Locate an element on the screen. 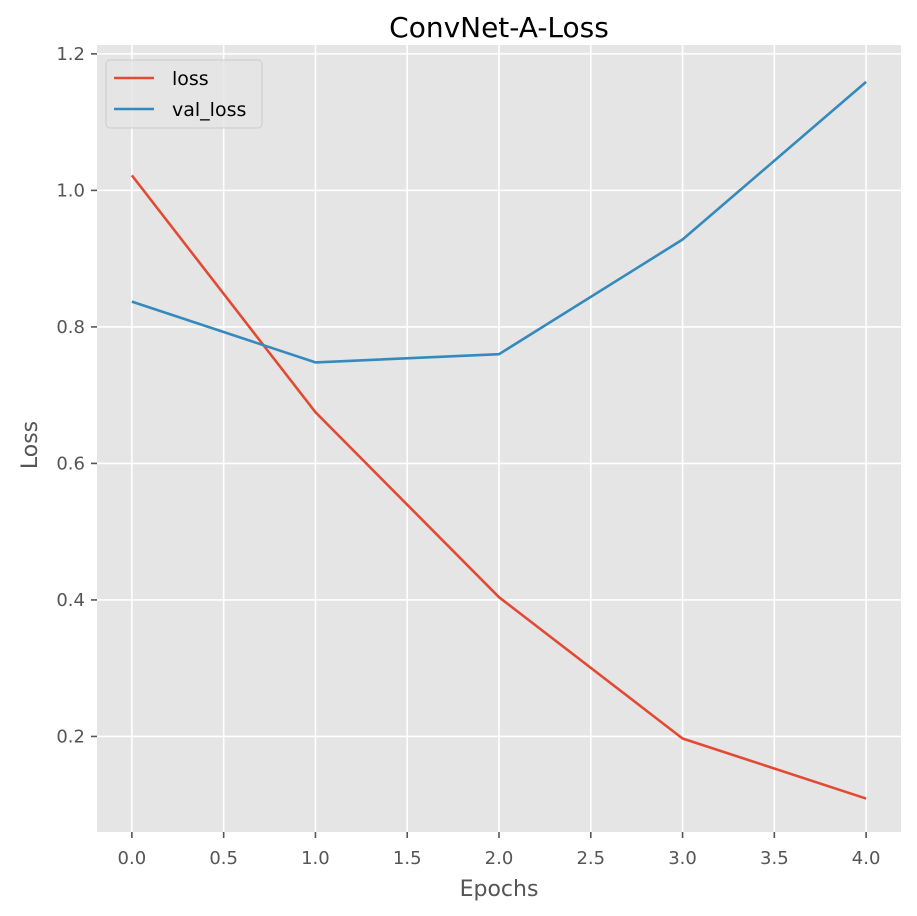 This screenshot has width=917, height=916. y-tick-label: 0.6 is located at coordinates (70, 463).